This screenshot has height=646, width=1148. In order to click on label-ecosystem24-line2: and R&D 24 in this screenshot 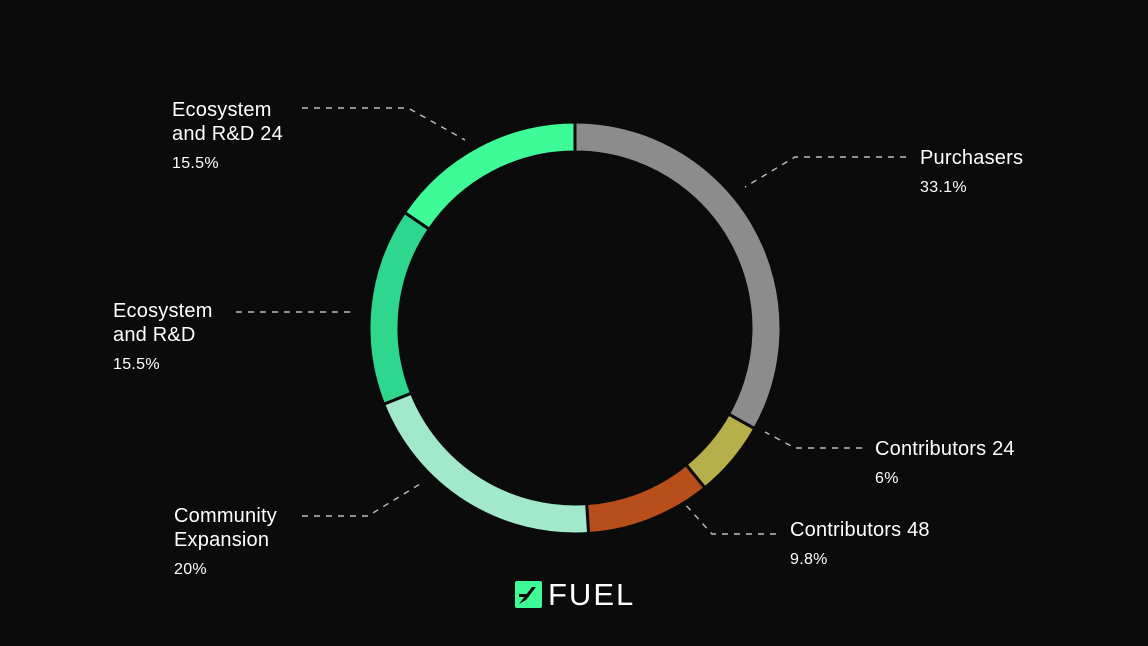, I will do `click(227, 134)`.